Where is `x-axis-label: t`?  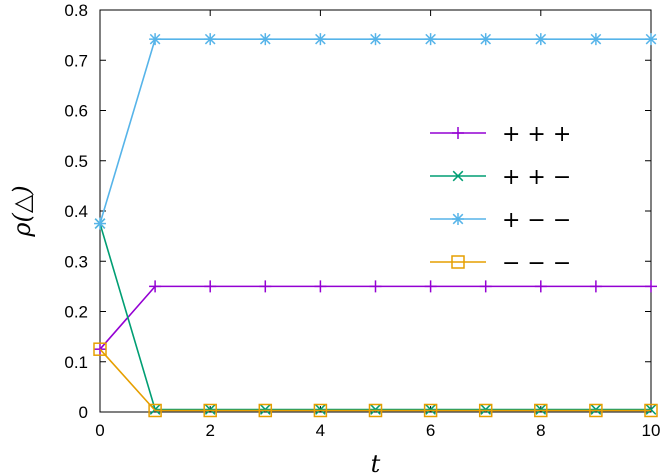
x-axis-label: t is located at coordinates (376, 462).